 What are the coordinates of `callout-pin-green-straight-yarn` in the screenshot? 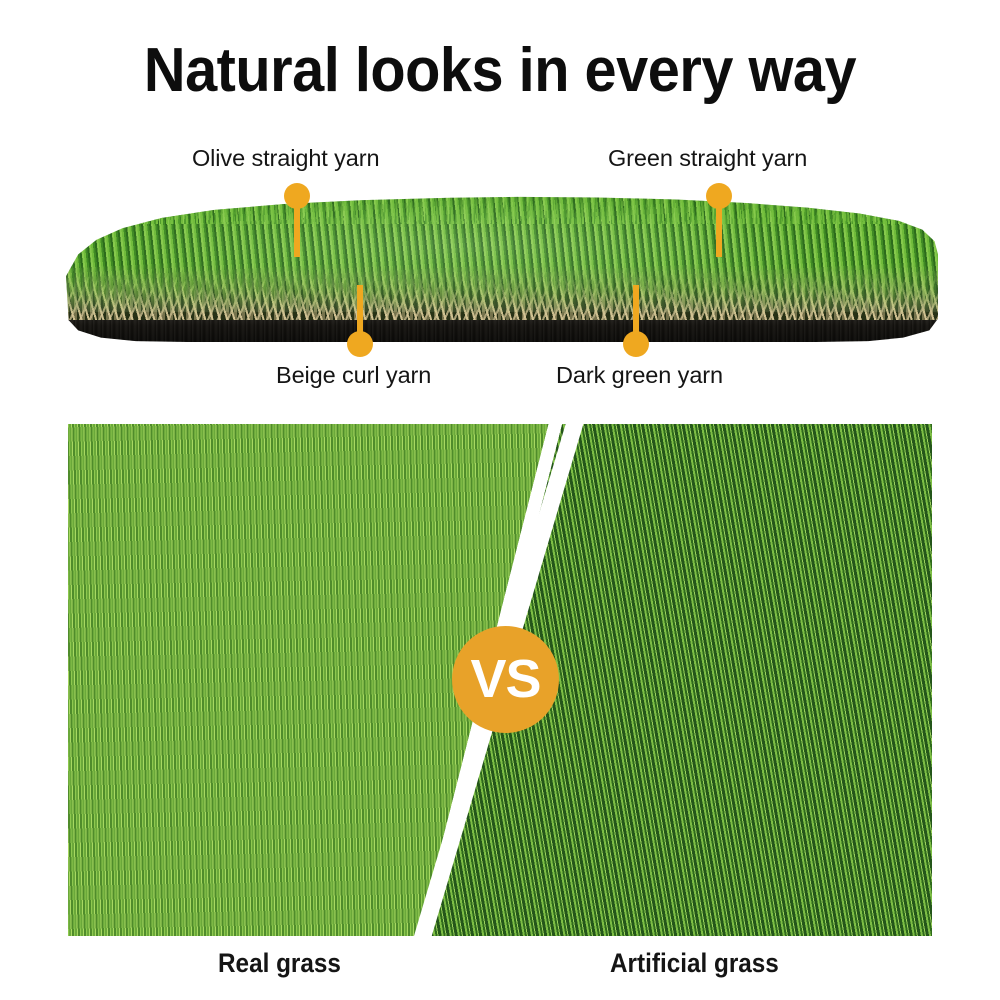 It's located at (719, 220).